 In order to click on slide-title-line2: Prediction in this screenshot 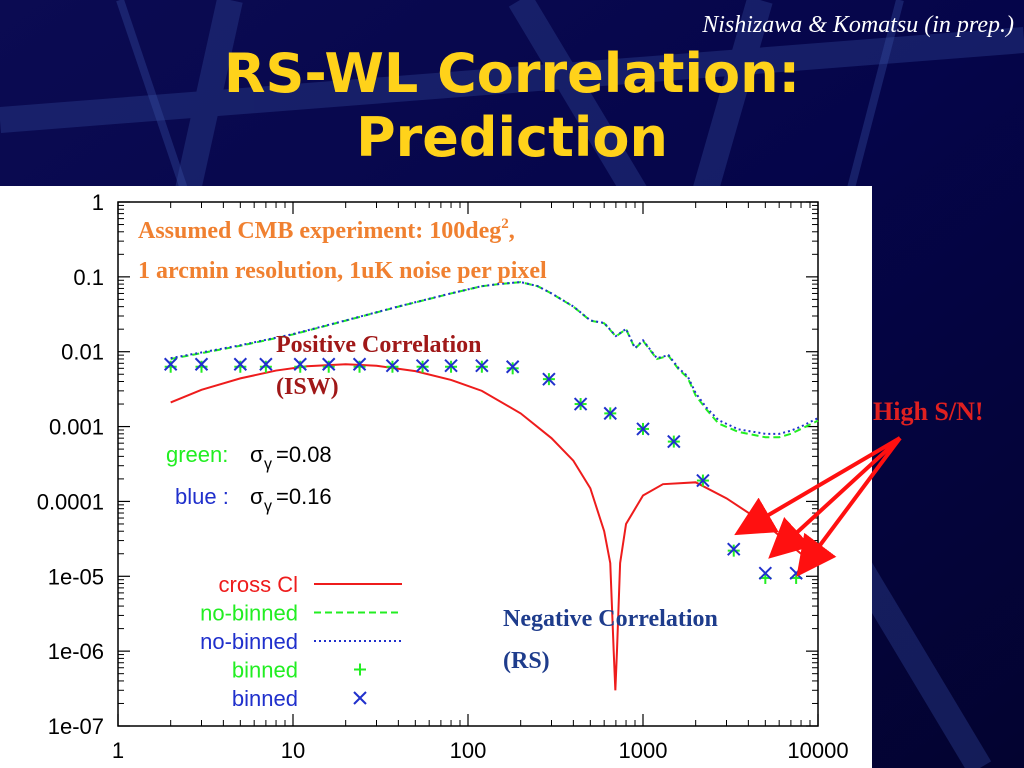, I will do `click(512, 137)`.